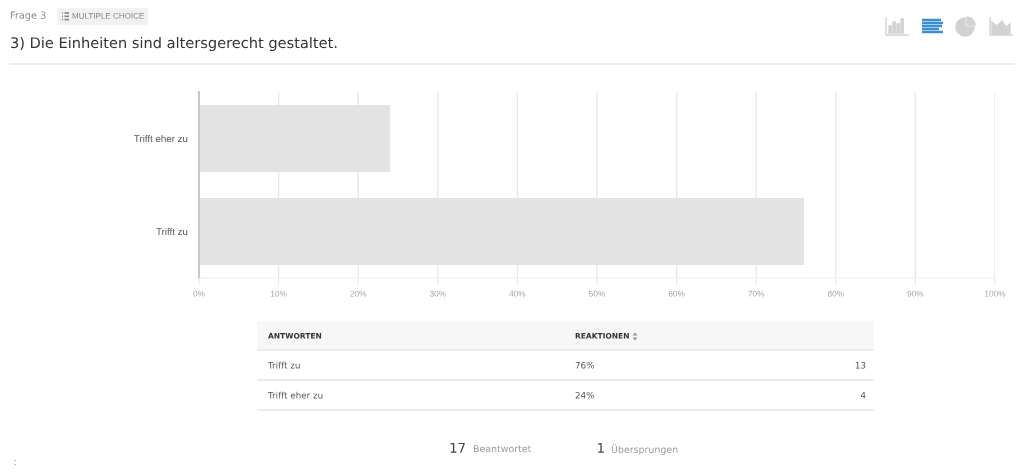  Describe the element at coordinates (502, 449) in the screenshot. I see `text: Beantwortet` at that location.